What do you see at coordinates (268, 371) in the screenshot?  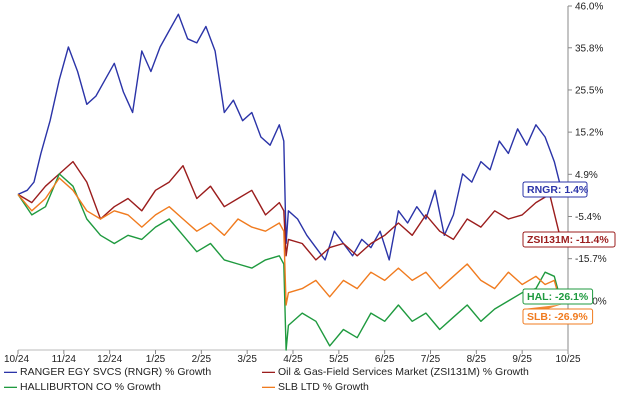 I see `legend-swatch-zsi131m: —` at bounding box center [268, 371].